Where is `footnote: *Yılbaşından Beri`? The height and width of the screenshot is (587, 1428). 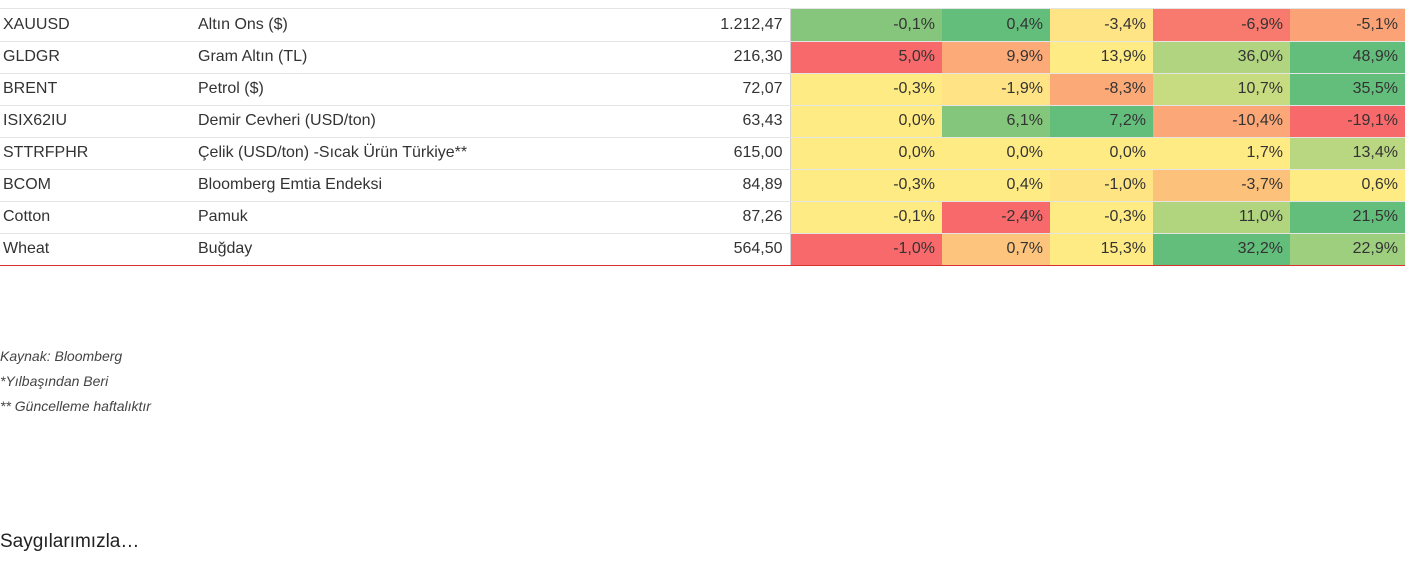 footnote: *Yılbaşından Beri is located at coordinates (54, 381).